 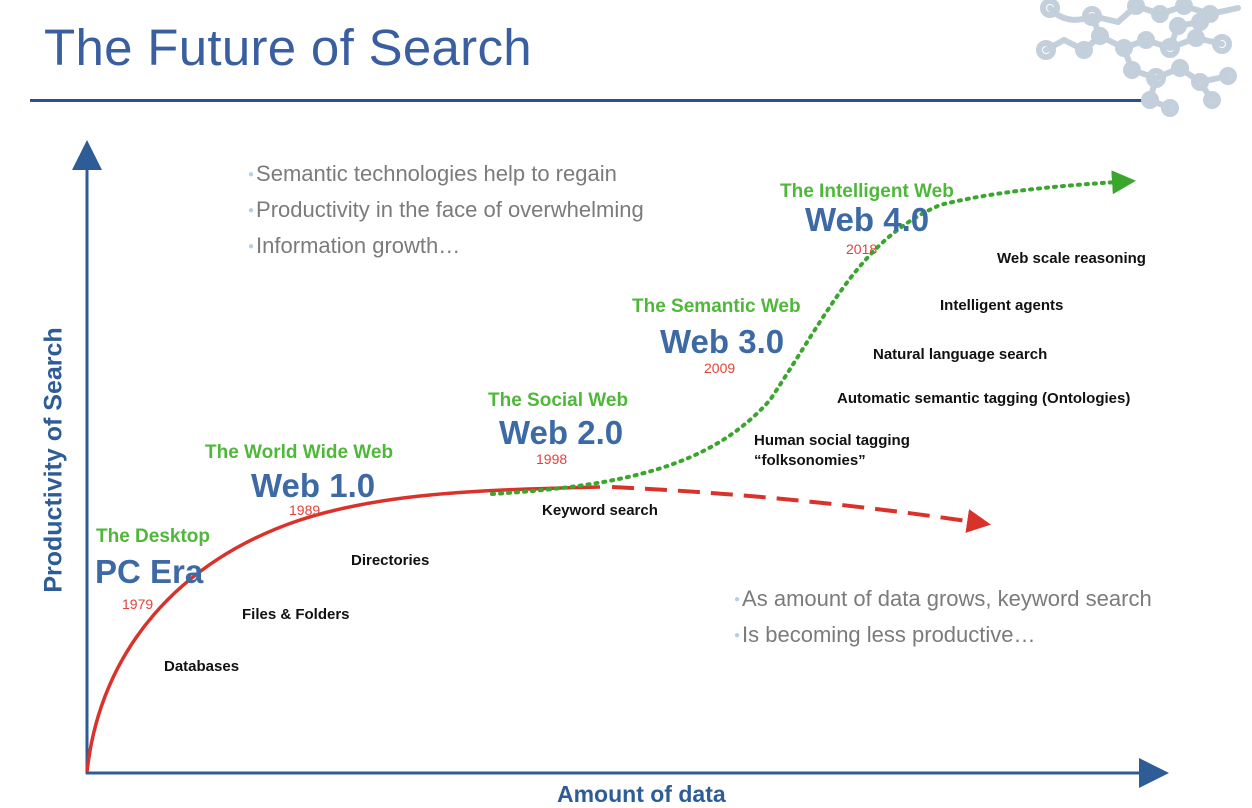 What do you see at coordinates (641, 794) in the screenshot?
I see `x-axis-label: Amount of data` at bounding box center [641, 794].